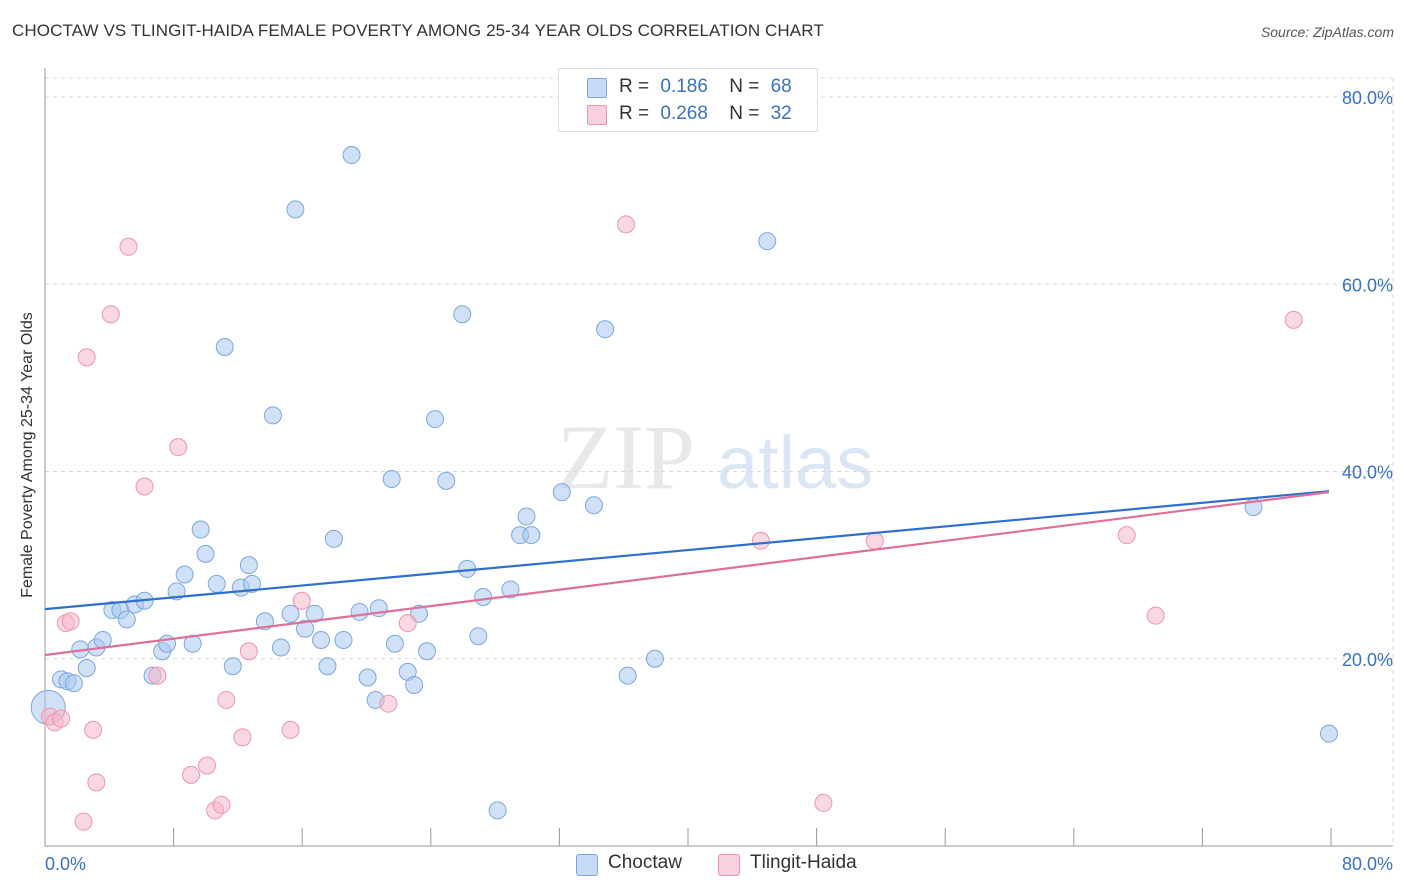 Image resolution: width=1406 pixels, height=892 pixels. Describe the element at coordinates (781, 86) in the screenshot. I see `legend-n-value: 68` at that location.